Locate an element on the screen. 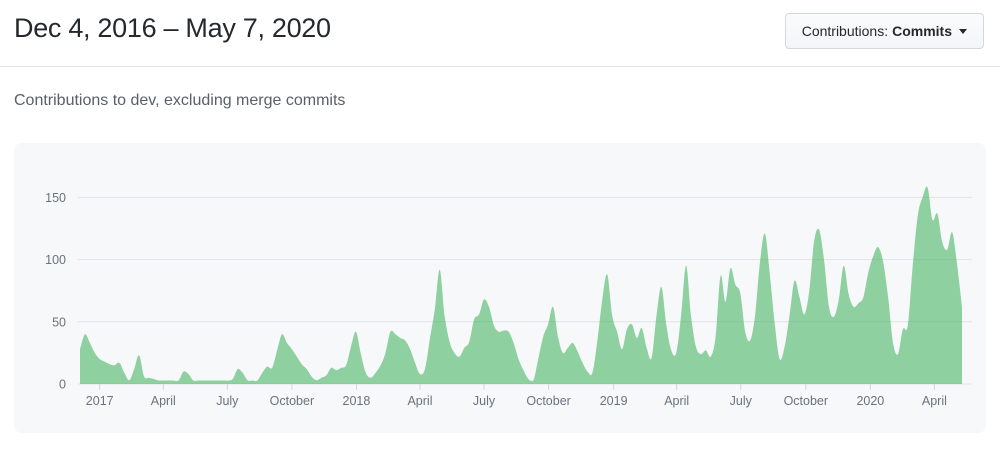 The width and height of the screenshot is (1000, 449). x-axis-label: 2020 is located at coordinates (870, 401).